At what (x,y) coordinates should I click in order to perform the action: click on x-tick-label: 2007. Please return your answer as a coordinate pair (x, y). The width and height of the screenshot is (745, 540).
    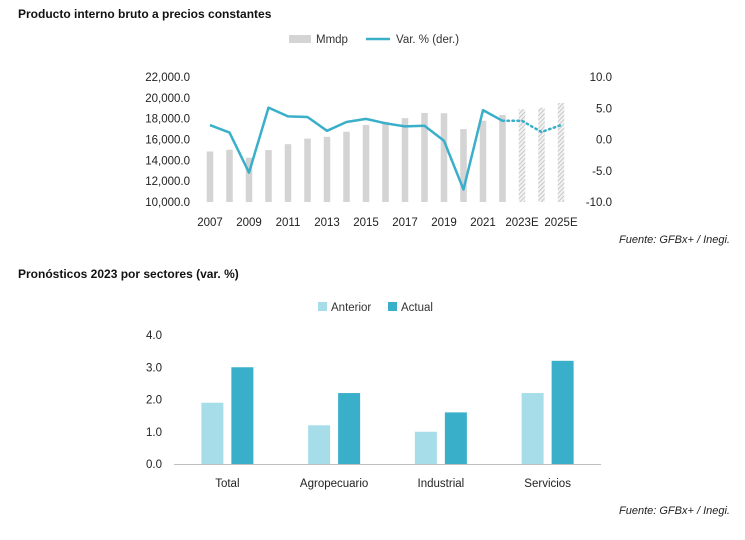
    Looking at the image, I should click on (210, 223).